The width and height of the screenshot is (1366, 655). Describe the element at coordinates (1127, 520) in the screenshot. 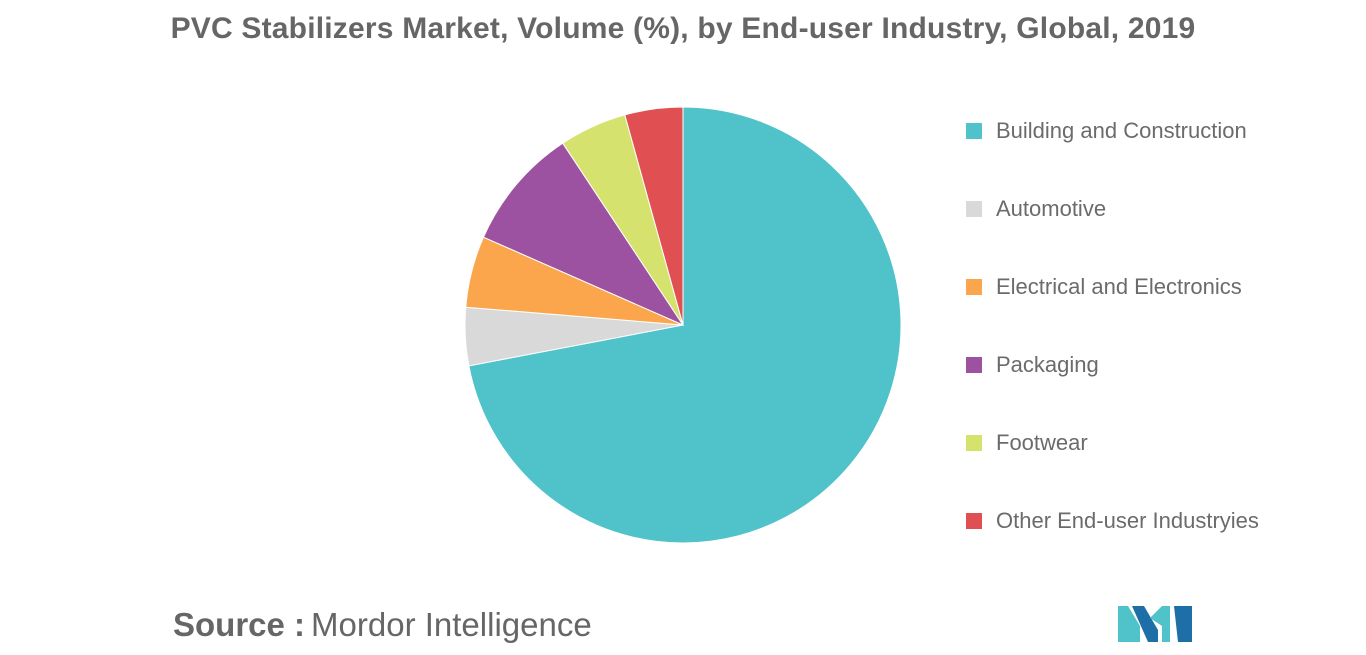

I see `legend-label: Other End-user Industryies` at that location.